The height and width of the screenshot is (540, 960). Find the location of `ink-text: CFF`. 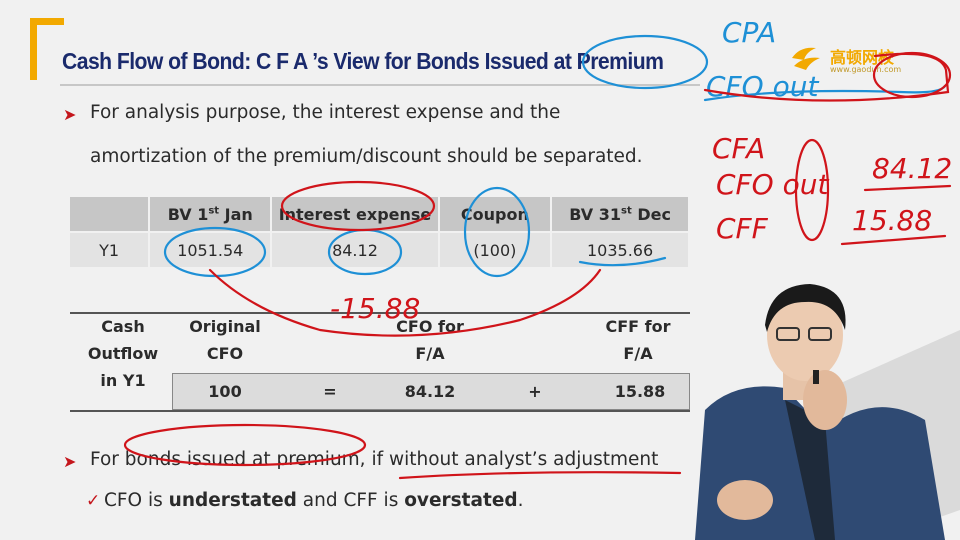

ink-text: CFF is located at coordinates (742, 228).